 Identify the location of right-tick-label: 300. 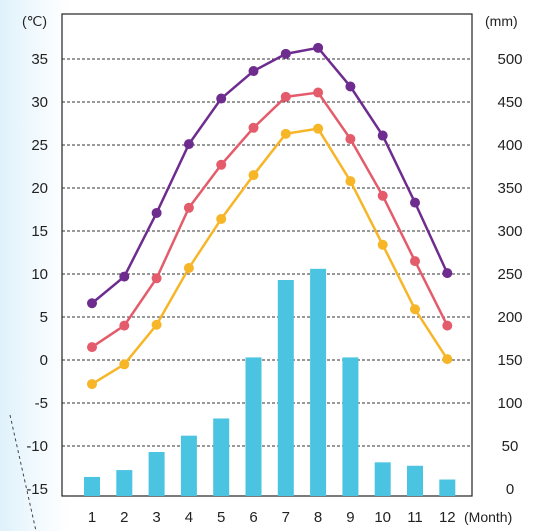
(509, 231).